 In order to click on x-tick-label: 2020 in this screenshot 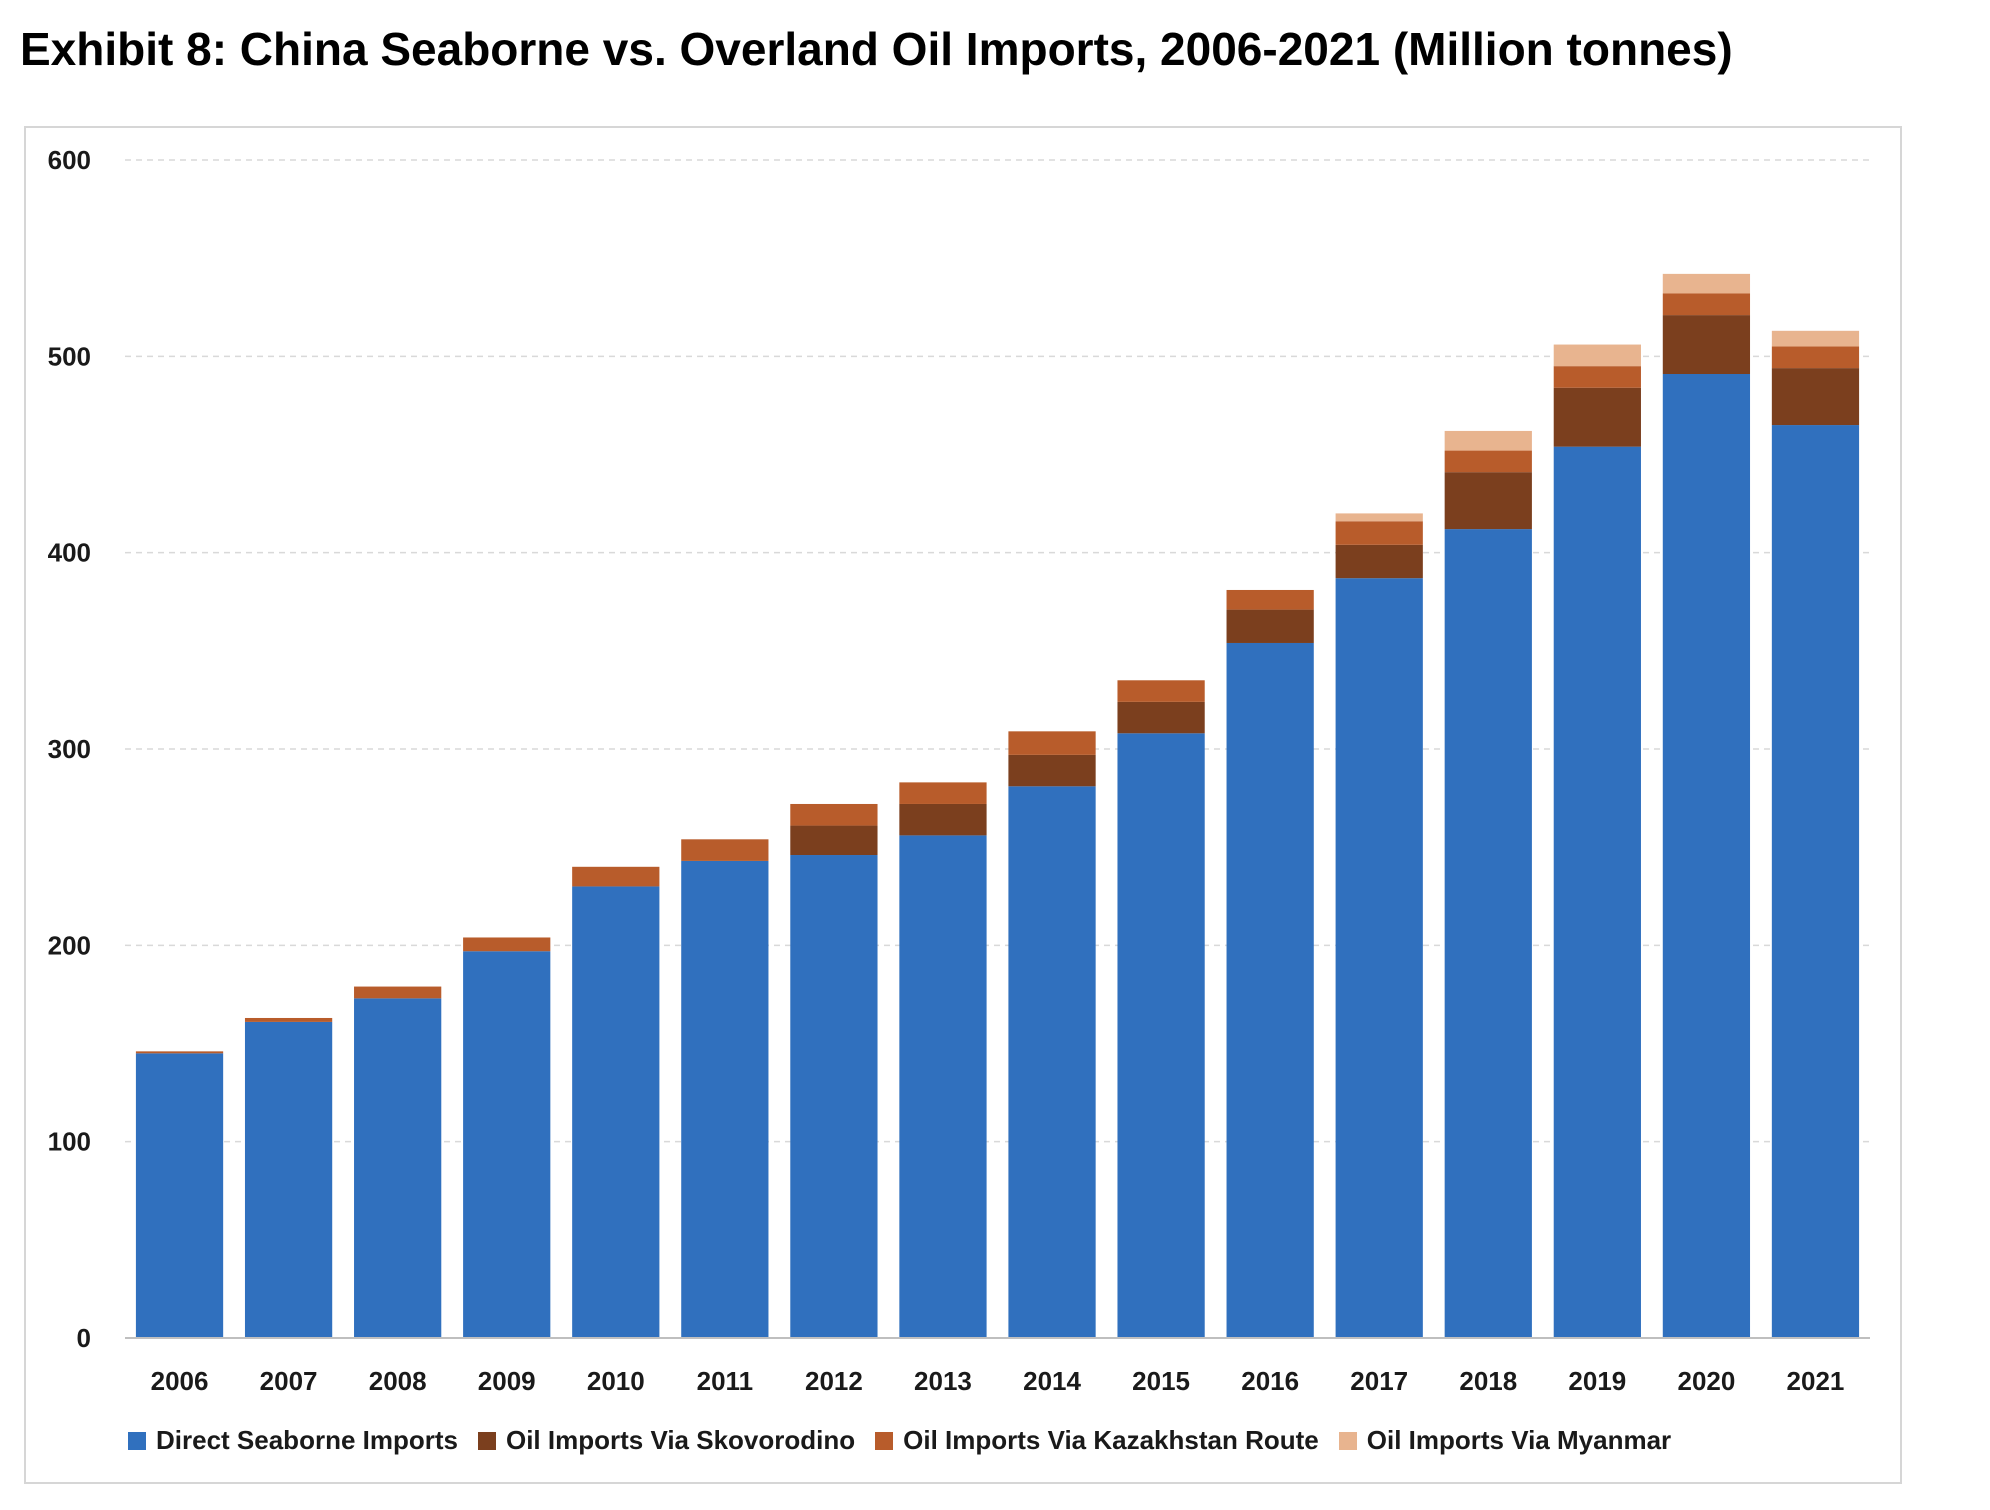, I will do `click(1706, 1381)`.